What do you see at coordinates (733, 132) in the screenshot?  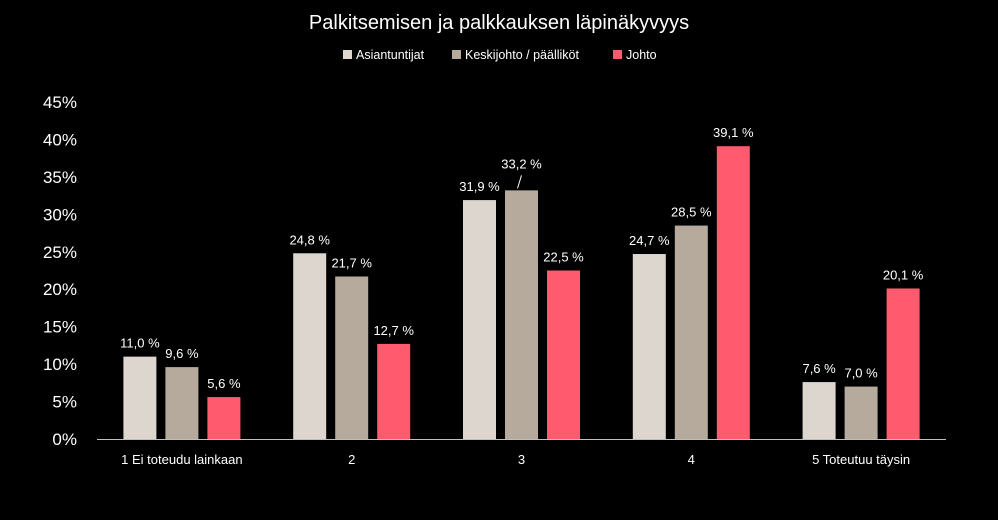 I see `data-label: 39,1 %` at bounding box center [733, 132].